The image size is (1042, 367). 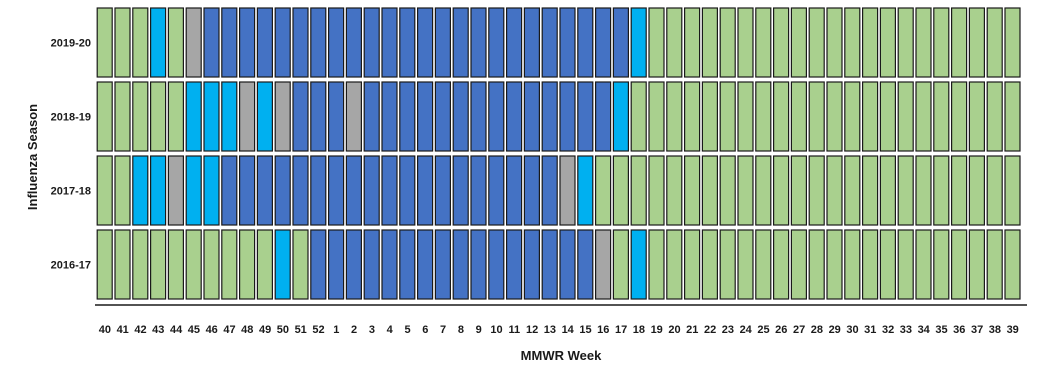 I want to click on week-label-25: 25, so click(x=763, y=330).